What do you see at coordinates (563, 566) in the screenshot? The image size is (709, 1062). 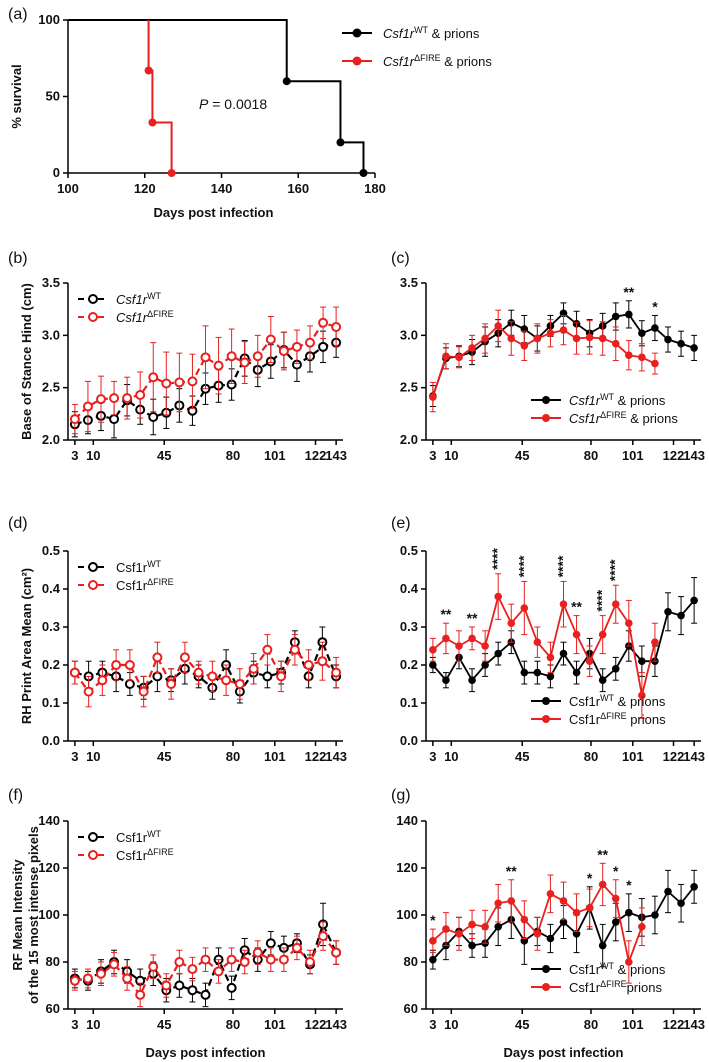 I see `significance-marker: ****` at bounding box center [563, 566].